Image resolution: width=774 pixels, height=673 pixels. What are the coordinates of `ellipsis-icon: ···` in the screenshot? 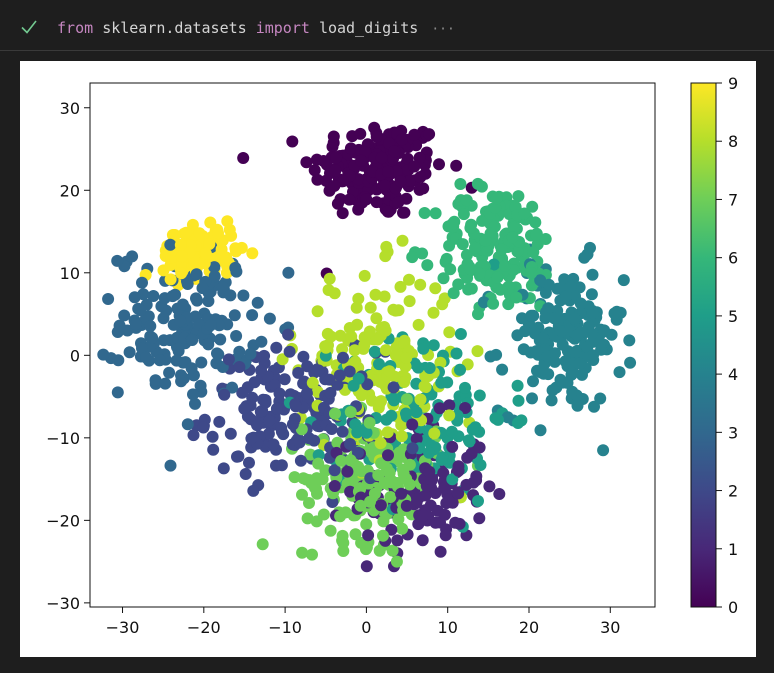 It's located at (443, 29).